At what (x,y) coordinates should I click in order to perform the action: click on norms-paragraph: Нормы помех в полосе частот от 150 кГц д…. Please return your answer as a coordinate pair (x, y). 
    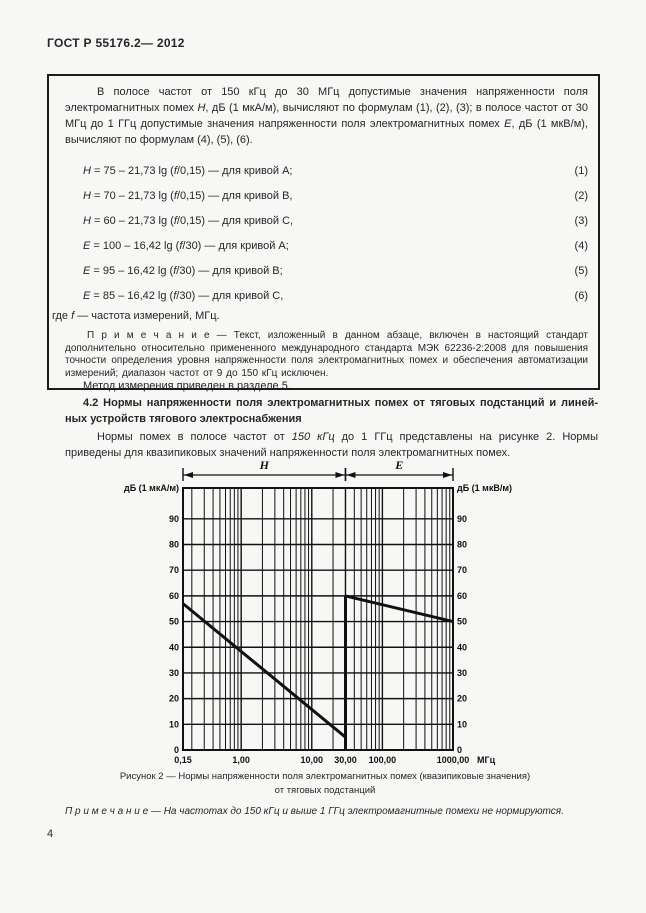
    Looking at the image, I should click on (331, 445).